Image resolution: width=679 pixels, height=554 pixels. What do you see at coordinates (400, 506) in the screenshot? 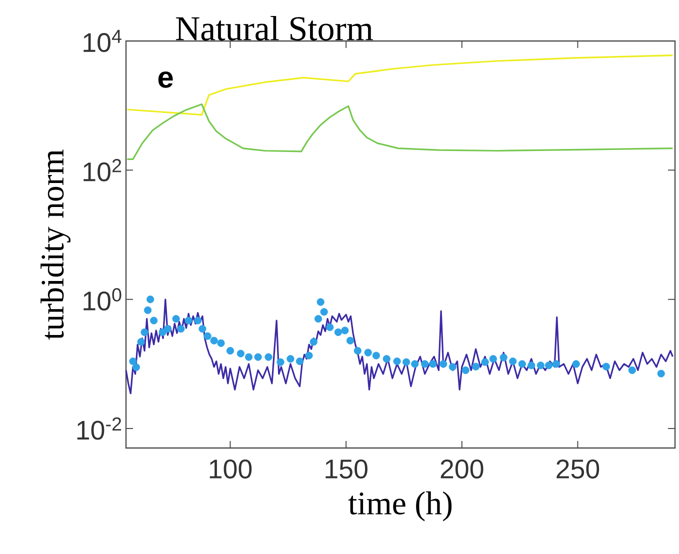
I see `x-axis-title: time (h)` at bounding box center [400, 506].